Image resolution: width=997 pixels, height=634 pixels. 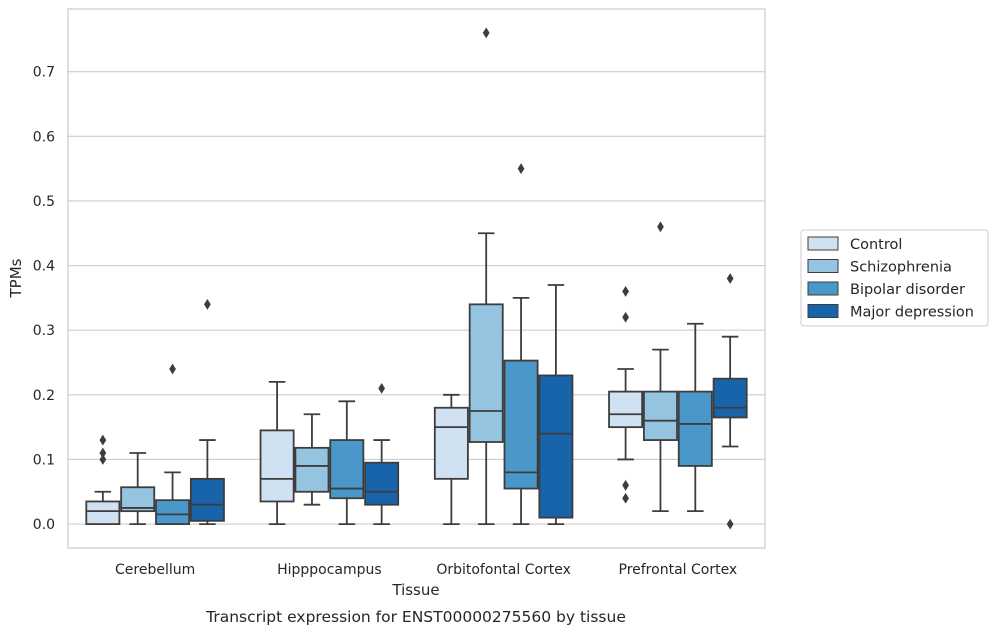 I want to click on x-tick-label: Hipppocampus, so click(x=329, y=570).